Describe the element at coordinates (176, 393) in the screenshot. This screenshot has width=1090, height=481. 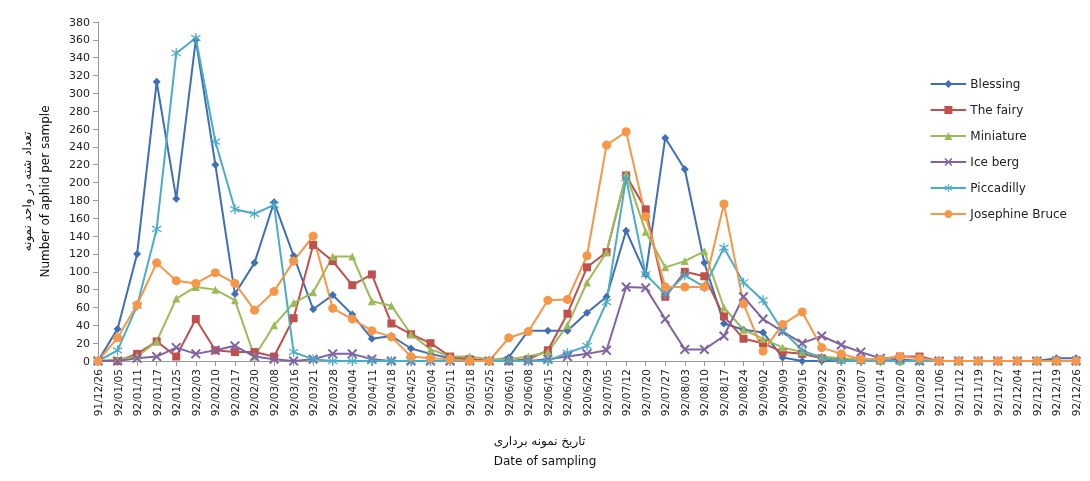
I see `x-tick-label: 92/01/25` at that location.